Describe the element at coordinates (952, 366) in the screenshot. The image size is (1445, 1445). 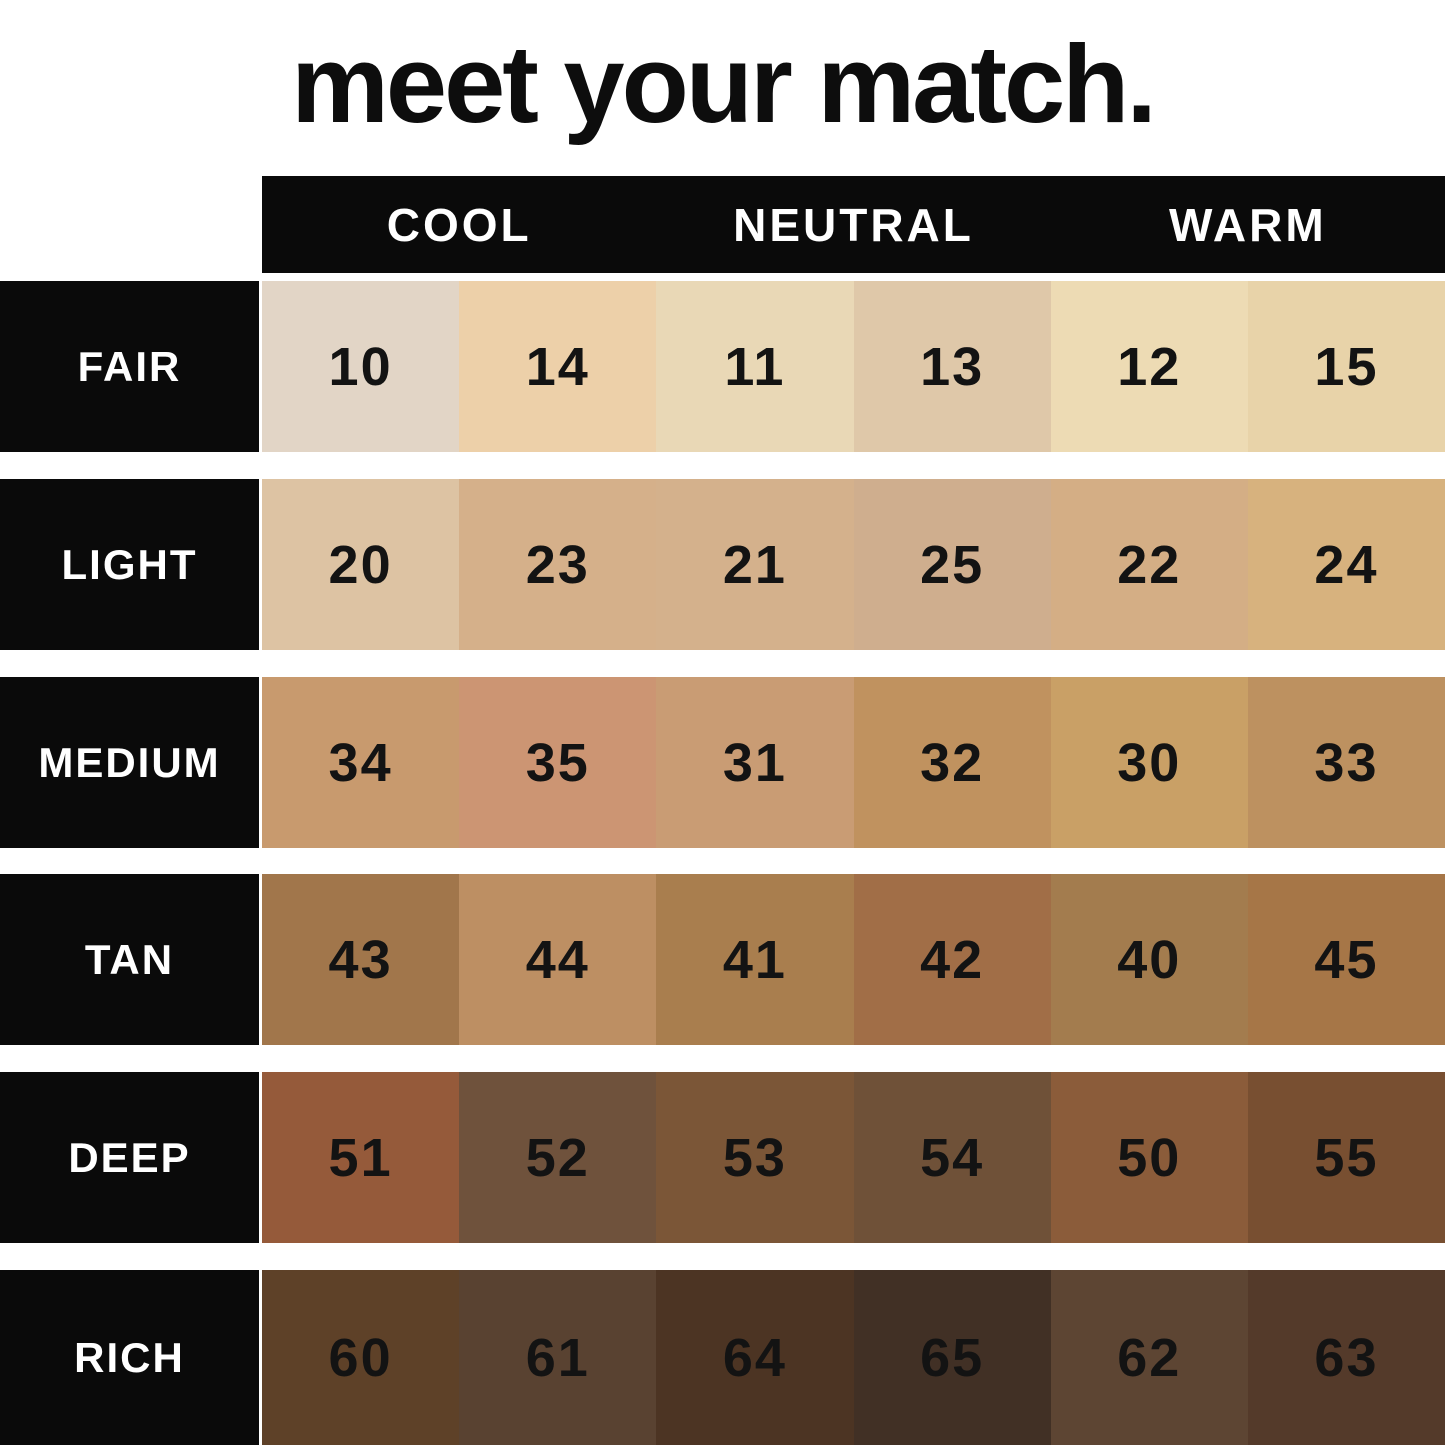
I see `swatch-13: 13` at that location.